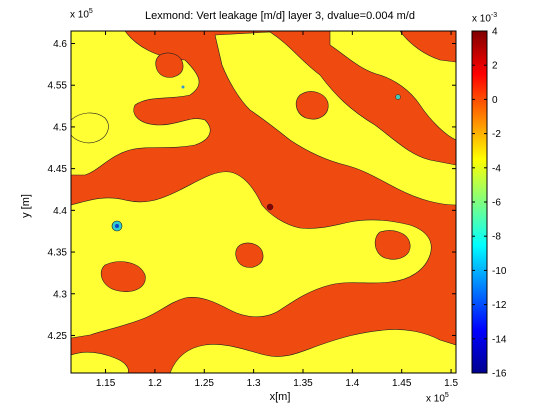 The image size is (560, 419). What do you see at coordinates (183, 87) in the screenshot?
I see `low-value-spot-north` at bounding box center [183, 87].